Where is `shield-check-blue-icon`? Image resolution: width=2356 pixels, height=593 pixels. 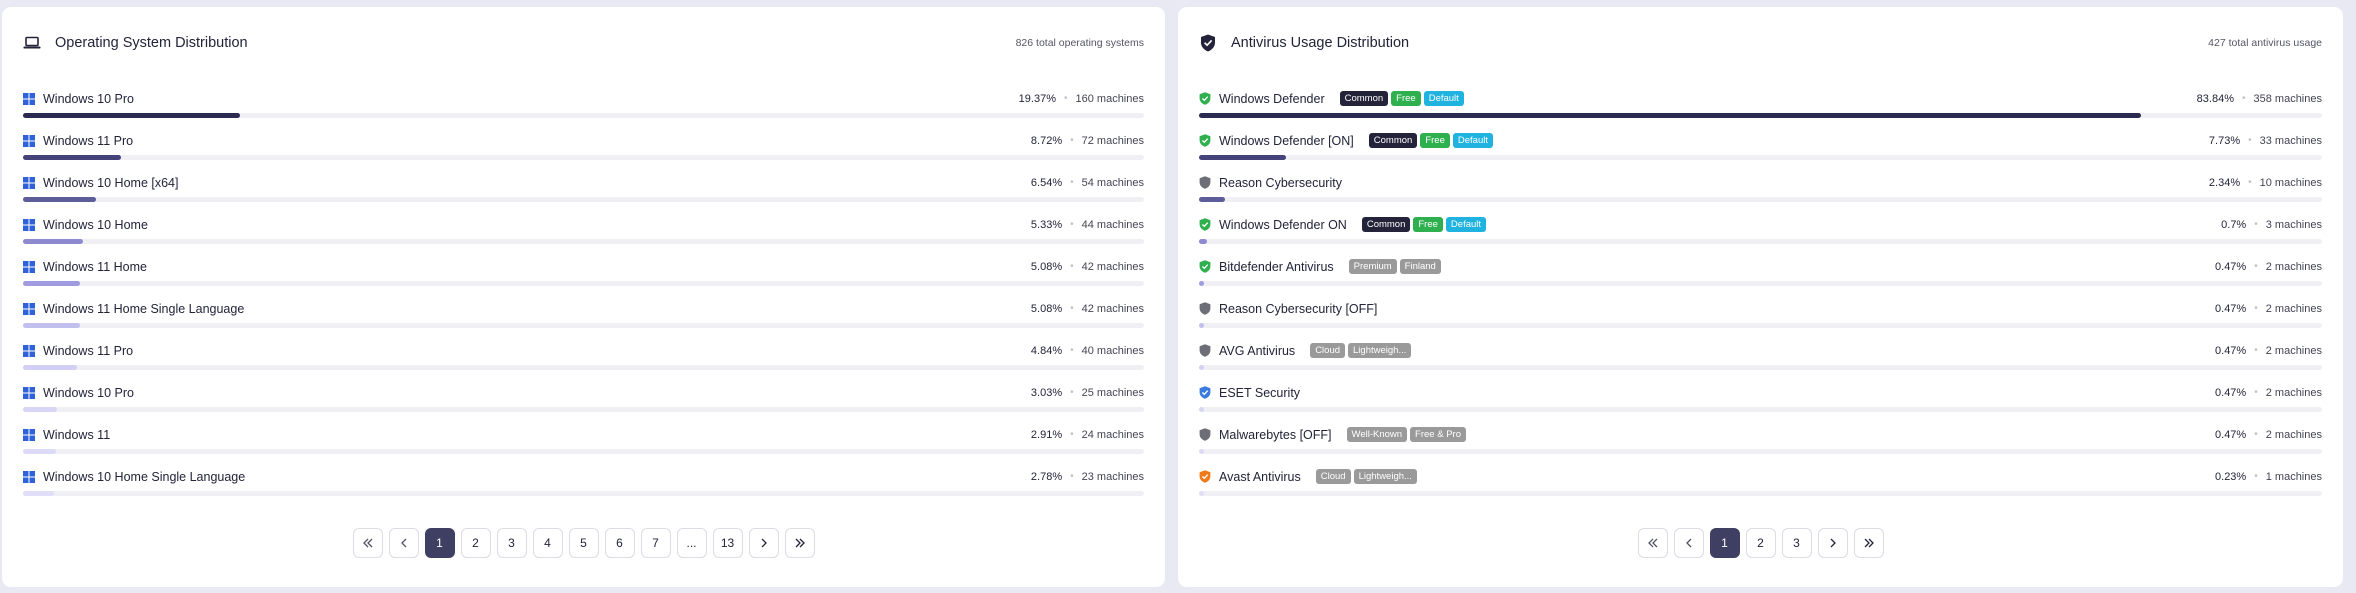
shield-check-blue-icon is located at coordinates (1205, 392).